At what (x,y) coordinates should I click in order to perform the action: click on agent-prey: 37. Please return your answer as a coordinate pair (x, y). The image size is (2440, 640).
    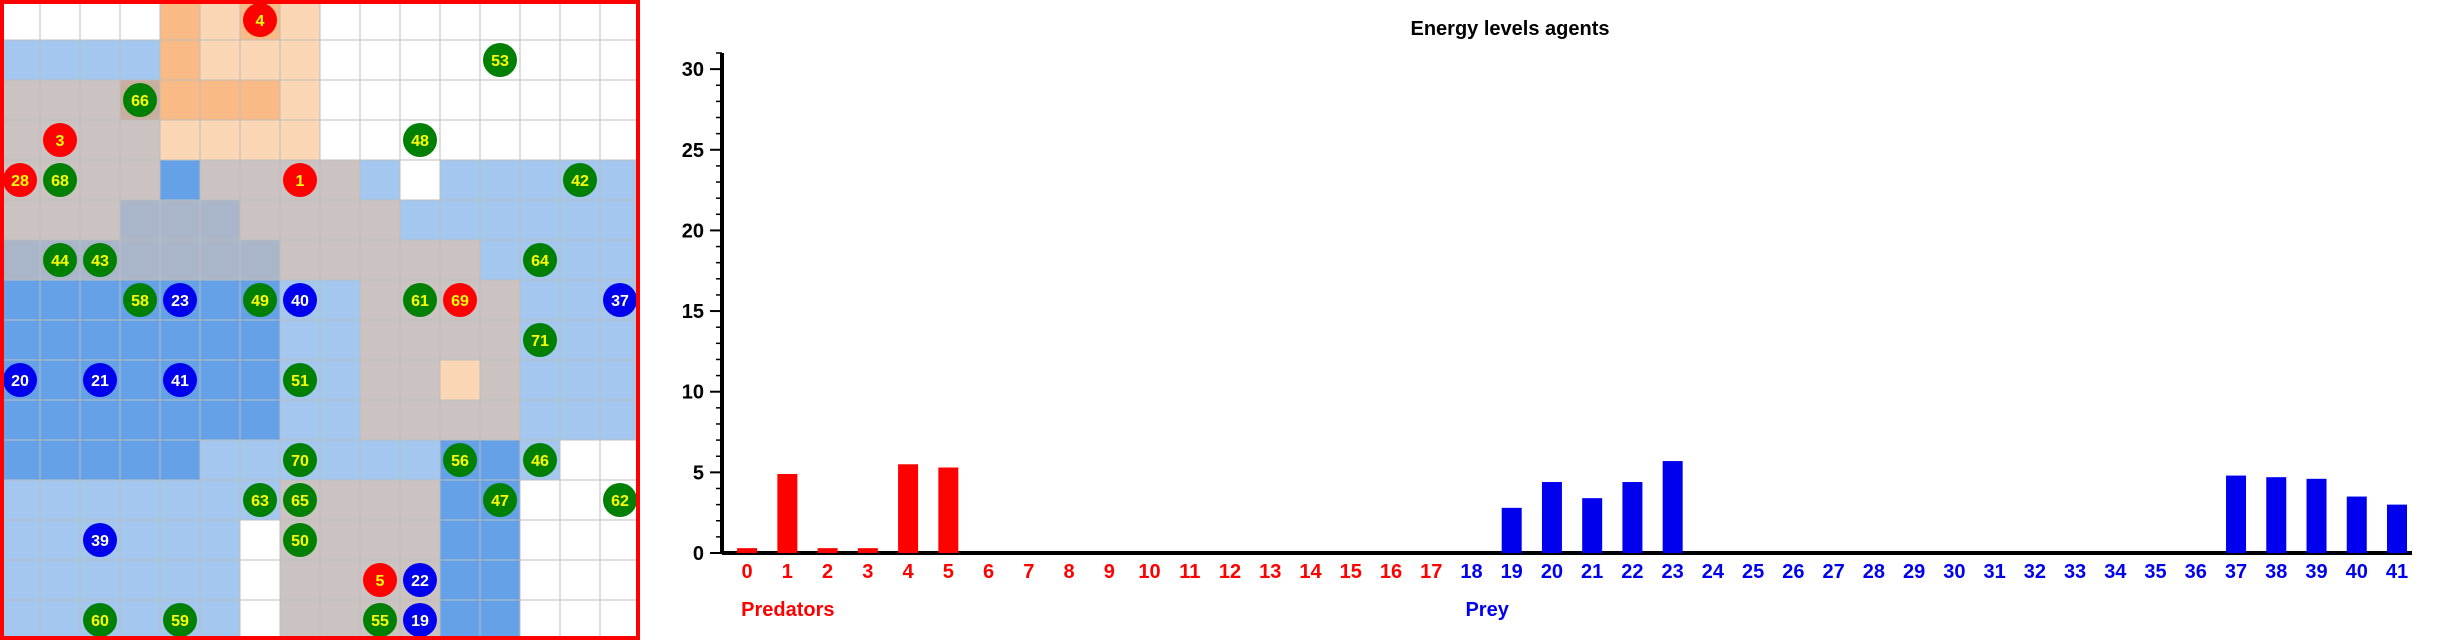
    Looking at the image, I should click on (620, 300).